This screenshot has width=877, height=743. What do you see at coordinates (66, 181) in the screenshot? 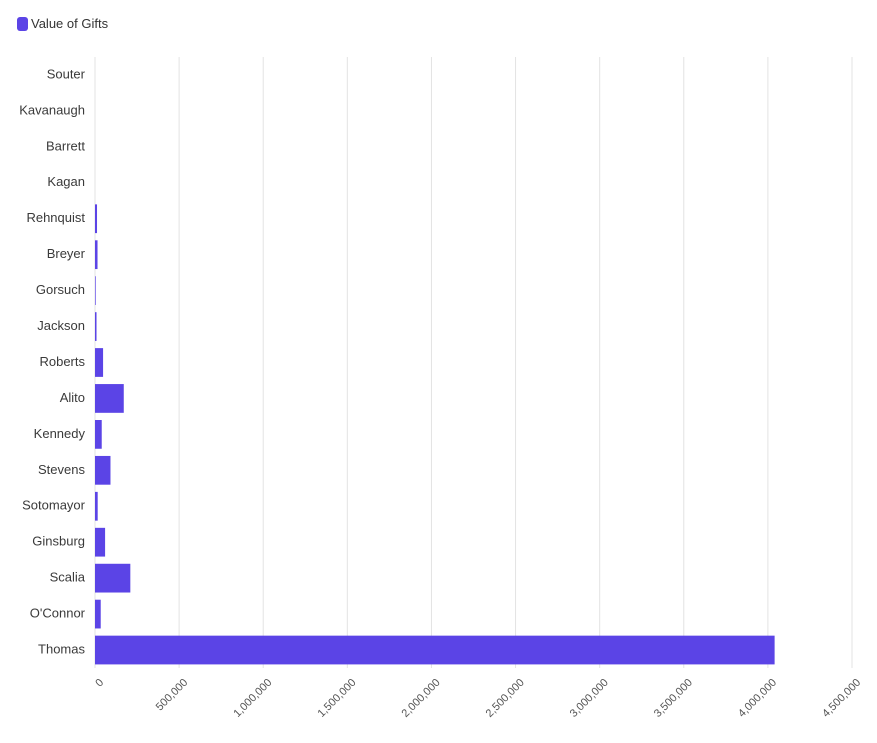
I see `category-label: Kagan` at bounding box center [66, 181].